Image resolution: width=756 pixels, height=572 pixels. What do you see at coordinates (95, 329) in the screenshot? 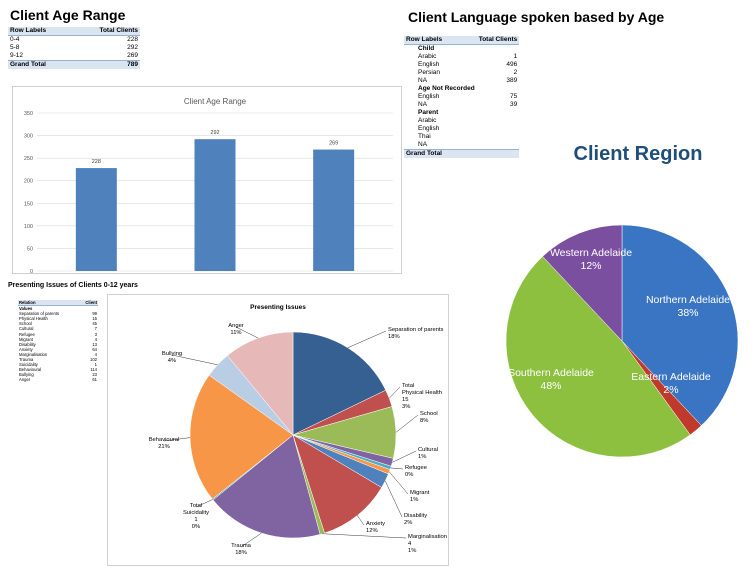
I see `row-value: 7` at bounding box center [95, 329].